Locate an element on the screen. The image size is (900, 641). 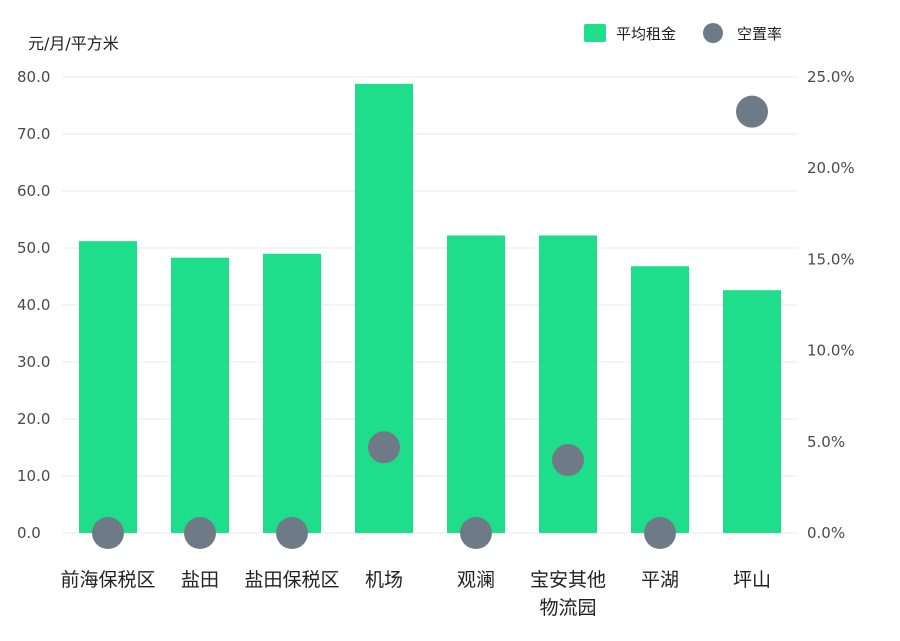
y-axis-left-ticks: 0.0 10.0 20.0 30.0 40.0 50.0 60.0 70.0 80.0 is located at coordinates (33, 305).